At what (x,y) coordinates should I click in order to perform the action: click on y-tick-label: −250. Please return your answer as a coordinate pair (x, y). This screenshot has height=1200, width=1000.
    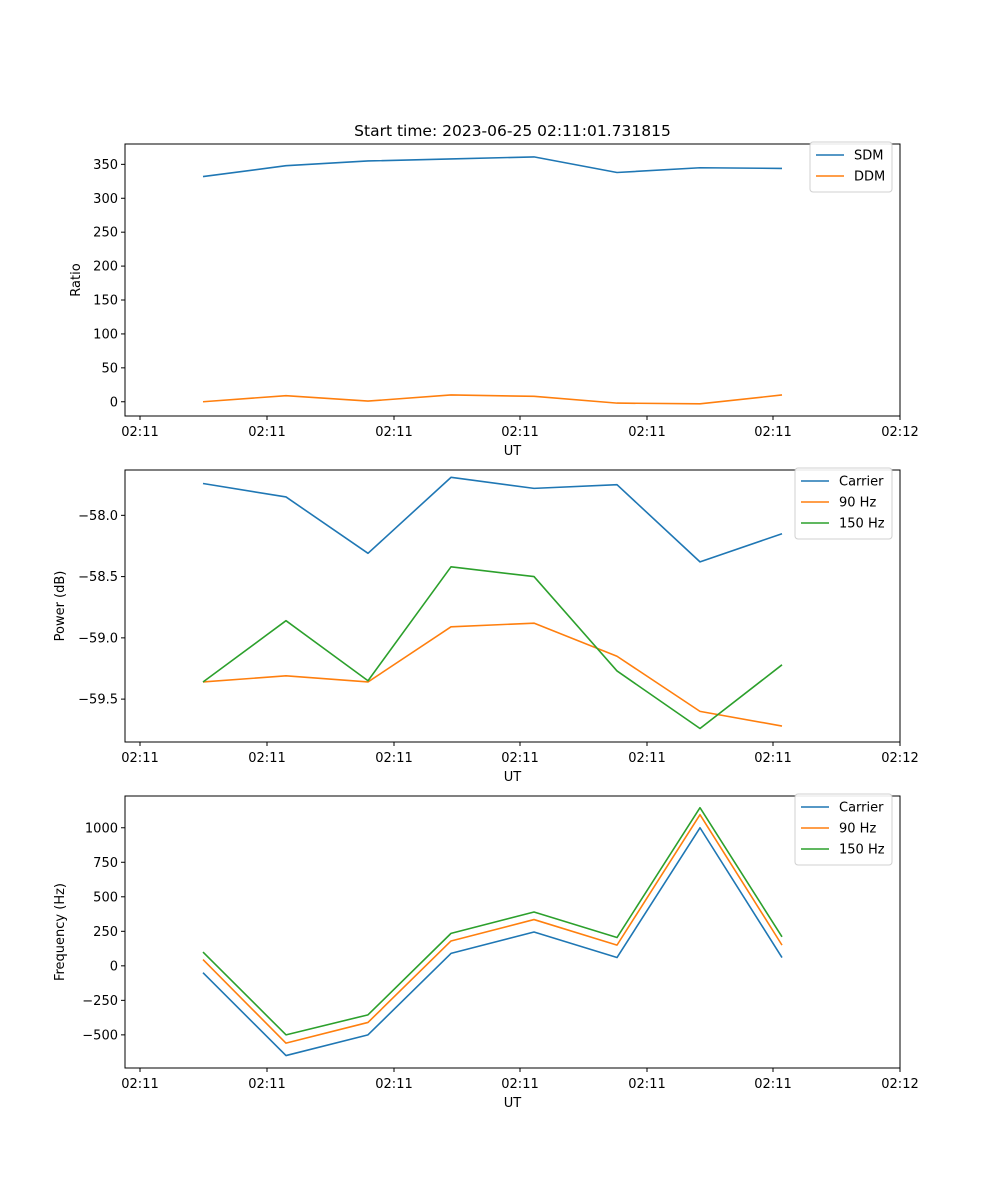
    Looking at the image, I should click on (100, 1001).